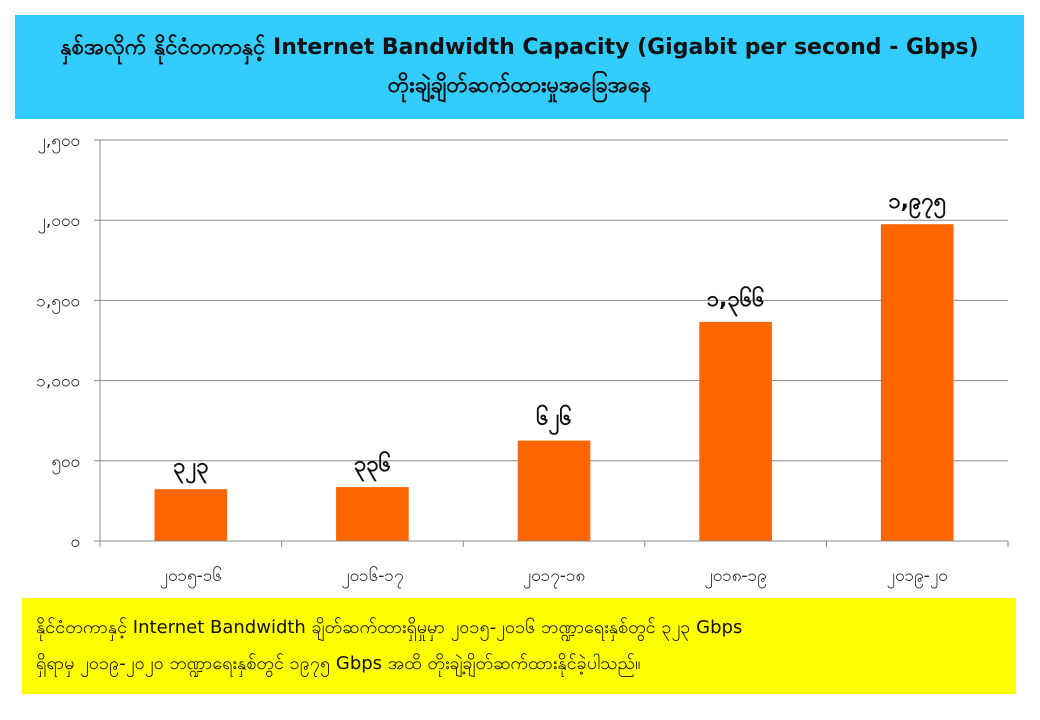 This screenshot has height=720, width=1040. I want to click on x-tick-label: ၂၀၁၅-၁၆, so click(191, 577).